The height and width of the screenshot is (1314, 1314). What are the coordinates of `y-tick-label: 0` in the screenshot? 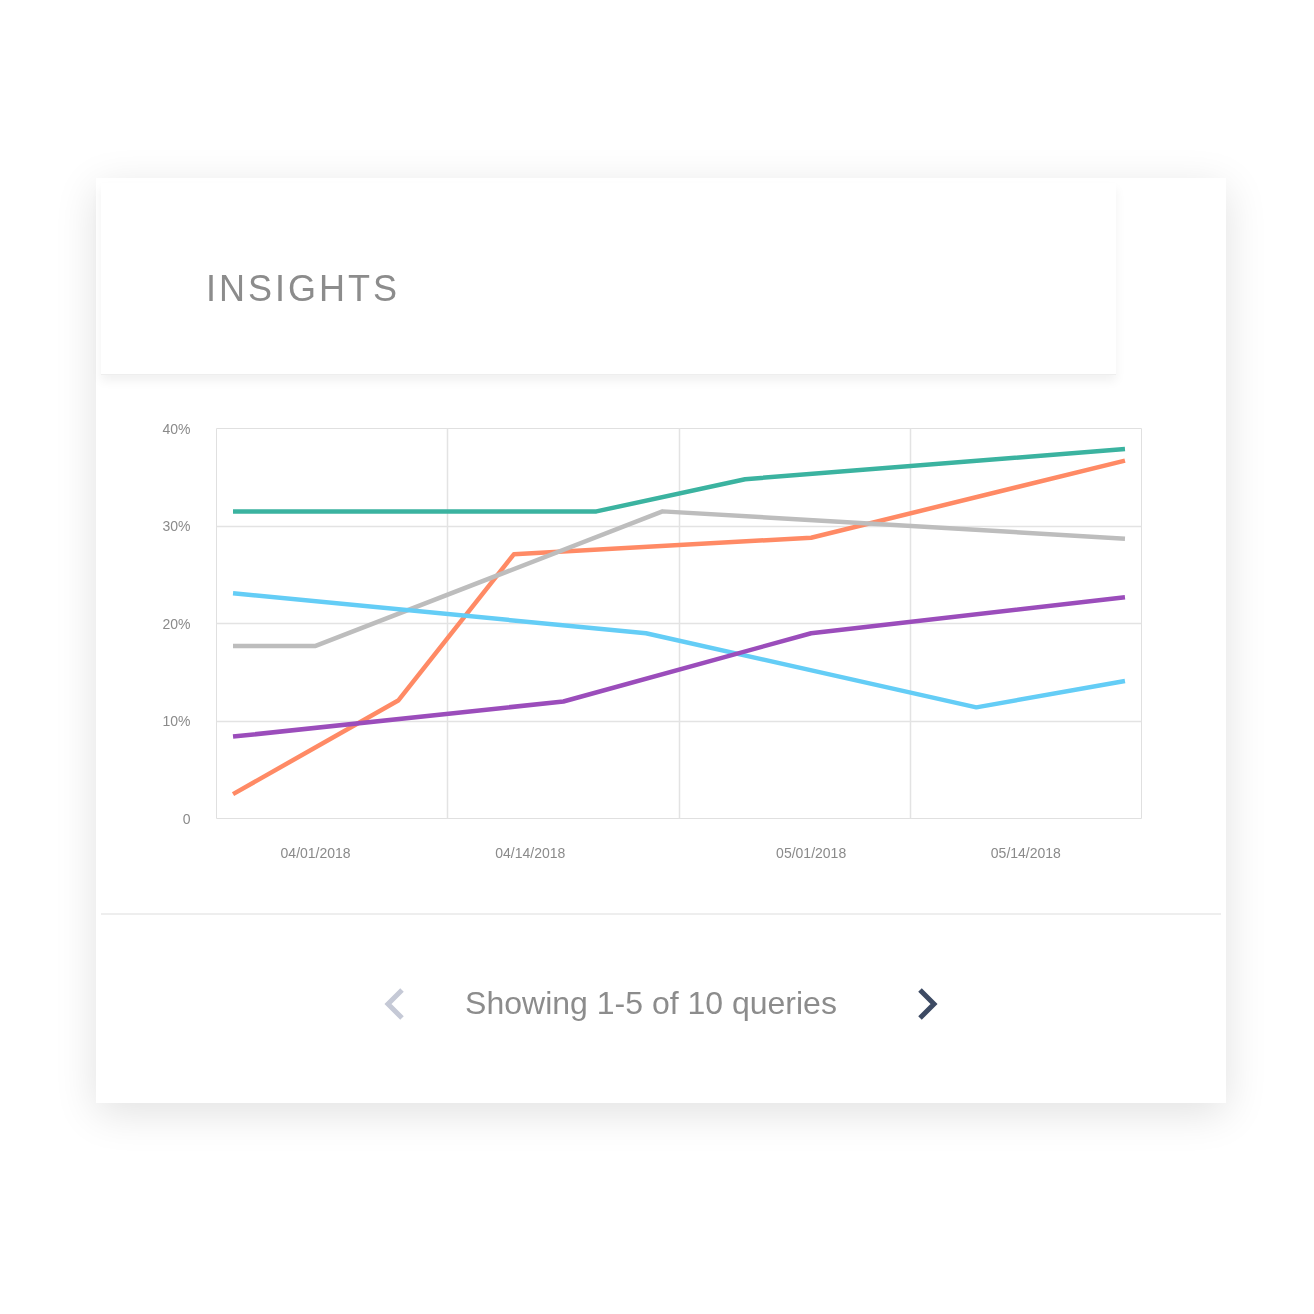 It's located at (186, 818).